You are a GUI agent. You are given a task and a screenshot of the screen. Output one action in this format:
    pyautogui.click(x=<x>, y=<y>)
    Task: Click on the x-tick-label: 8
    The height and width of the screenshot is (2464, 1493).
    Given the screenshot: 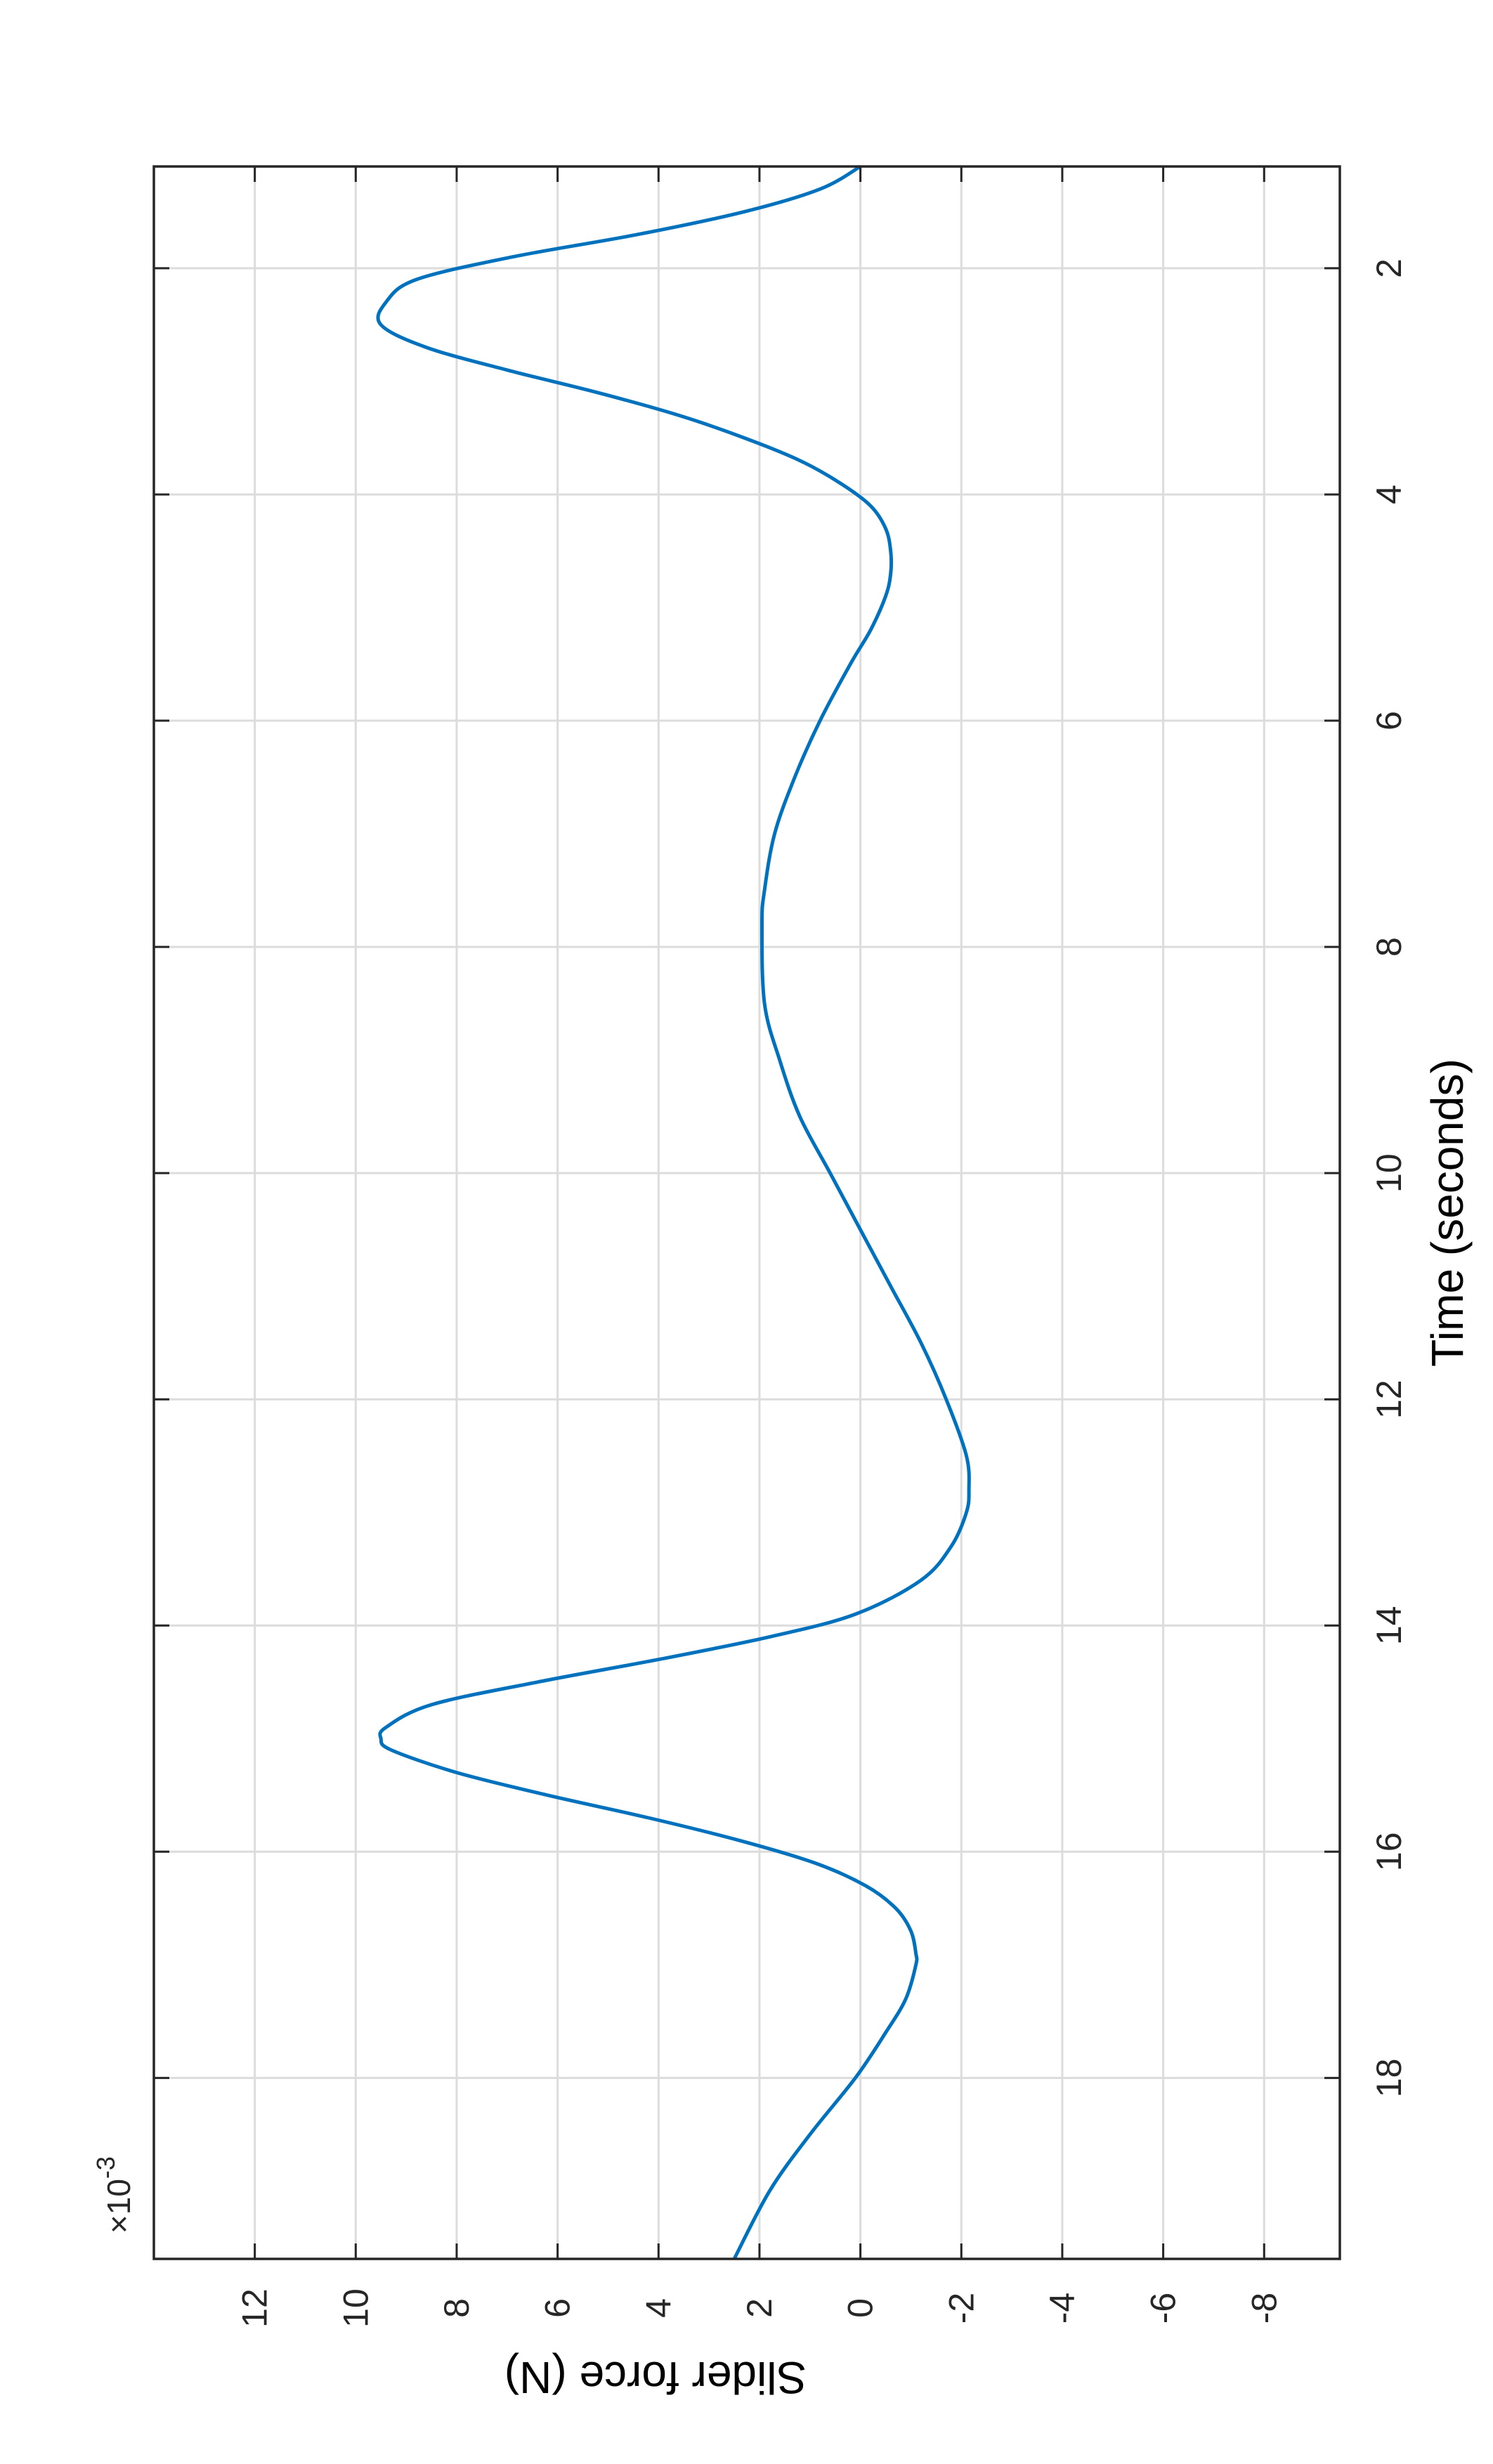 What is the action you would take?
    pyautogui.click(x=1389, y=947)
    